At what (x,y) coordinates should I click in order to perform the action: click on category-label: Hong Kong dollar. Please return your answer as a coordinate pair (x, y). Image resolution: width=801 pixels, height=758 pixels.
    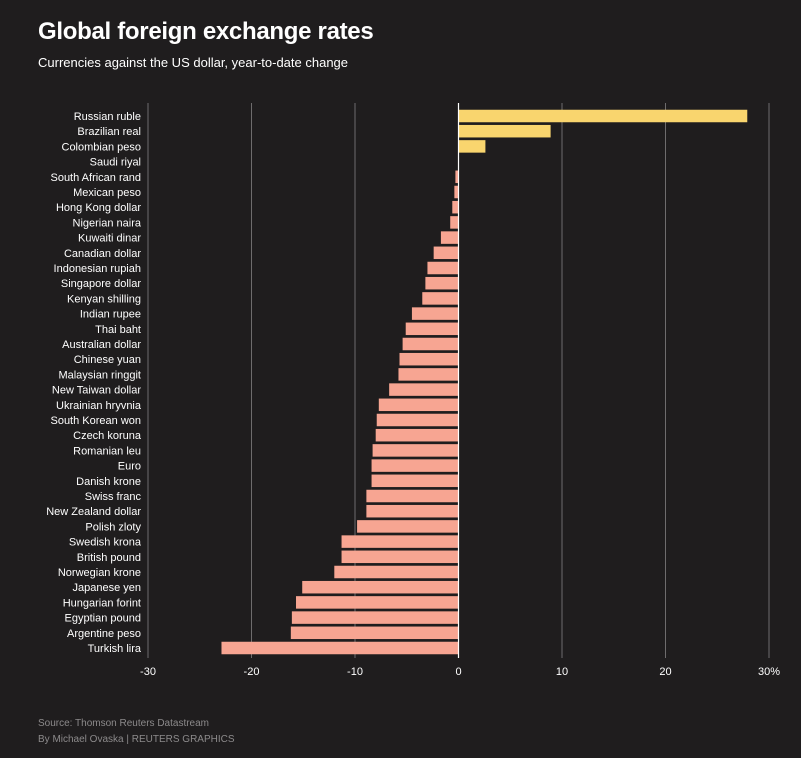
    Looking at the image, I should click on (98, 208).